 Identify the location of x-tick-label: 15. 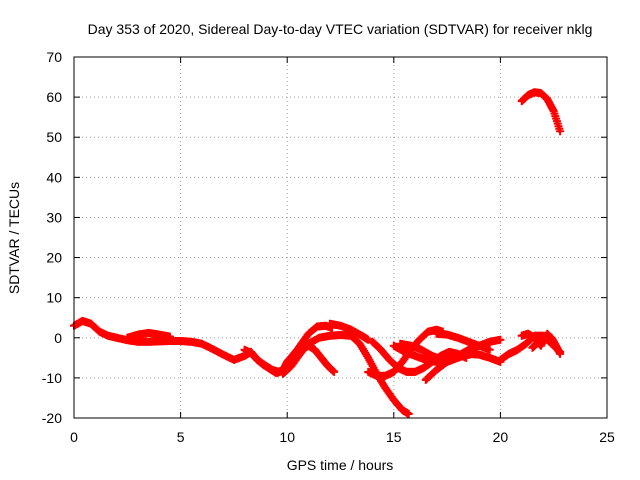
(394, 437).